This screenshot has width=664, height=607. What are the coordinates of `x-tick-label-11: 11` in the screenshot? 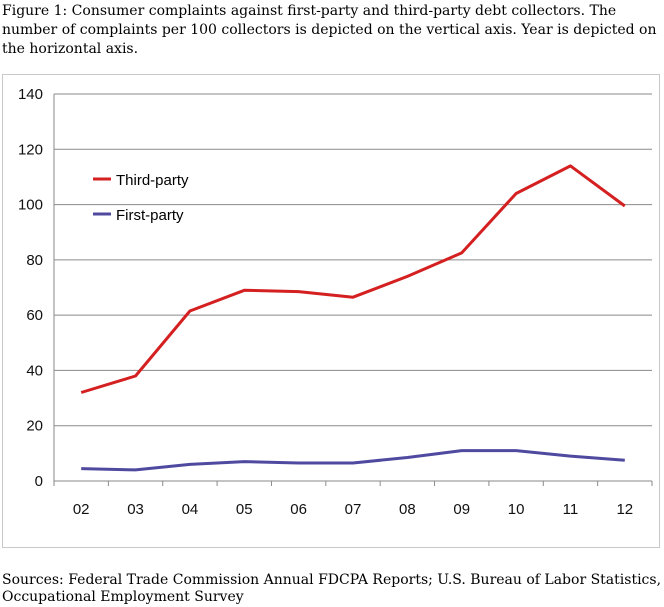 It's located at (571, 509).